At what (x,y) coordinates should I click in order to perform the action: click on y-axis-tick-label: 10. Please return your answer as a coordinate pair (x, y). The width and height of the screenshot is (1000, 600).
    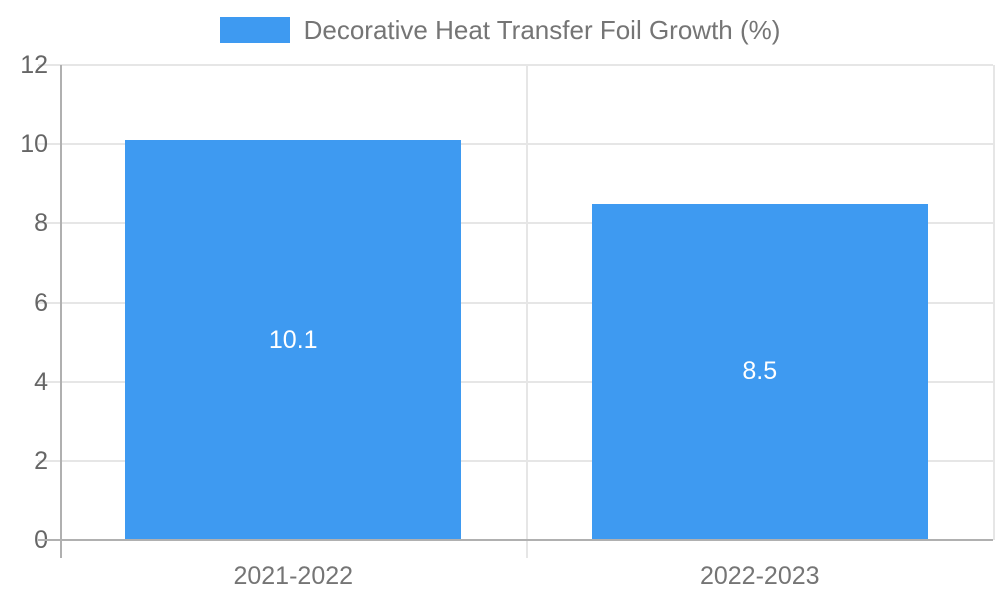
    Looking at the image, I should click on (34, 144).